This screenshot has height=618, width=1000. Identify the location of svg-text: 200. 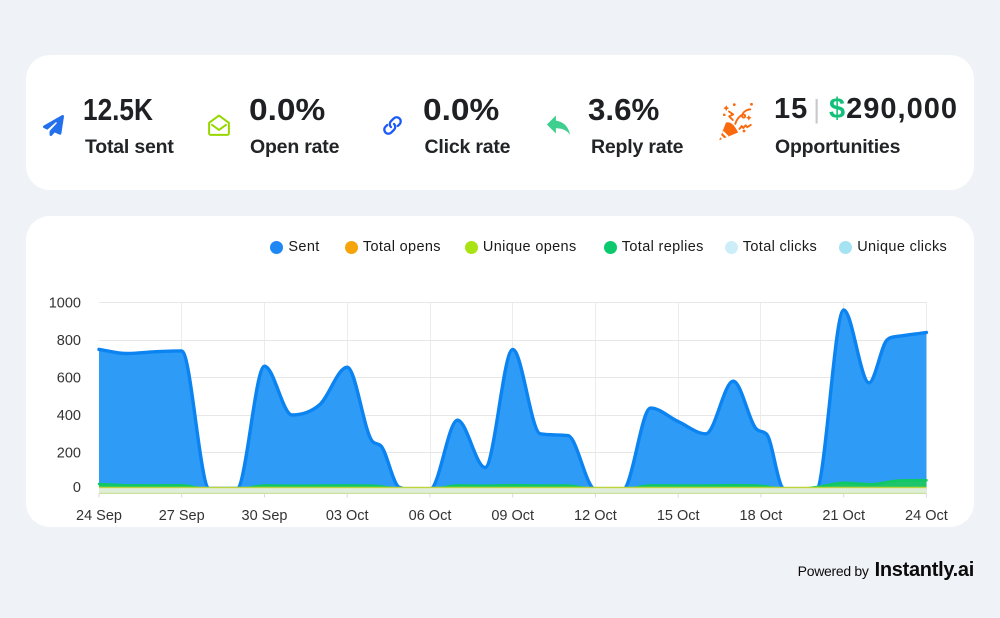
(69, 454).